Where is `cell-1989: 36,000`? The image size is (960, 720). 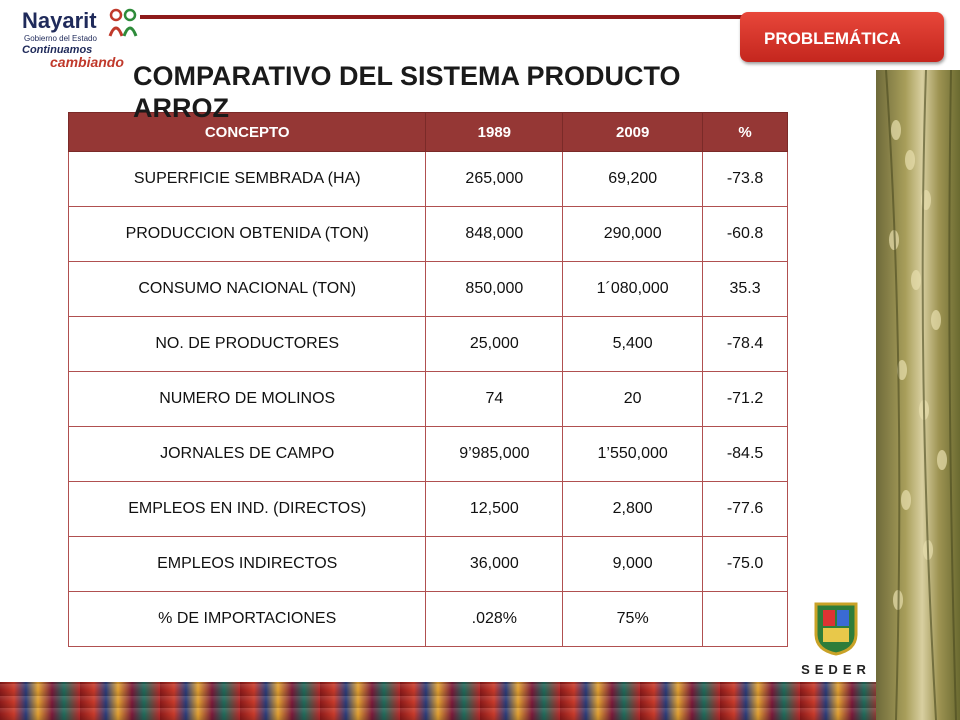 cell-1989: 36,000 is located at coordinates (494, 564).